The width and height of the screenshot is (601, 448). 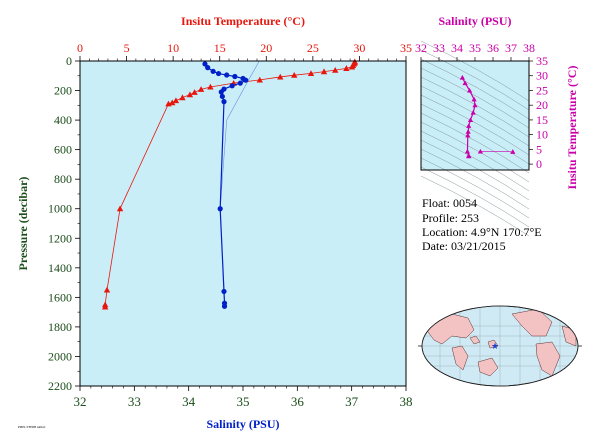 What do you see at coordinates (474, 21) in the screenshot?
I see `ts-salinity-title: Salinity (PSU)` at bounding box center [474, 21].